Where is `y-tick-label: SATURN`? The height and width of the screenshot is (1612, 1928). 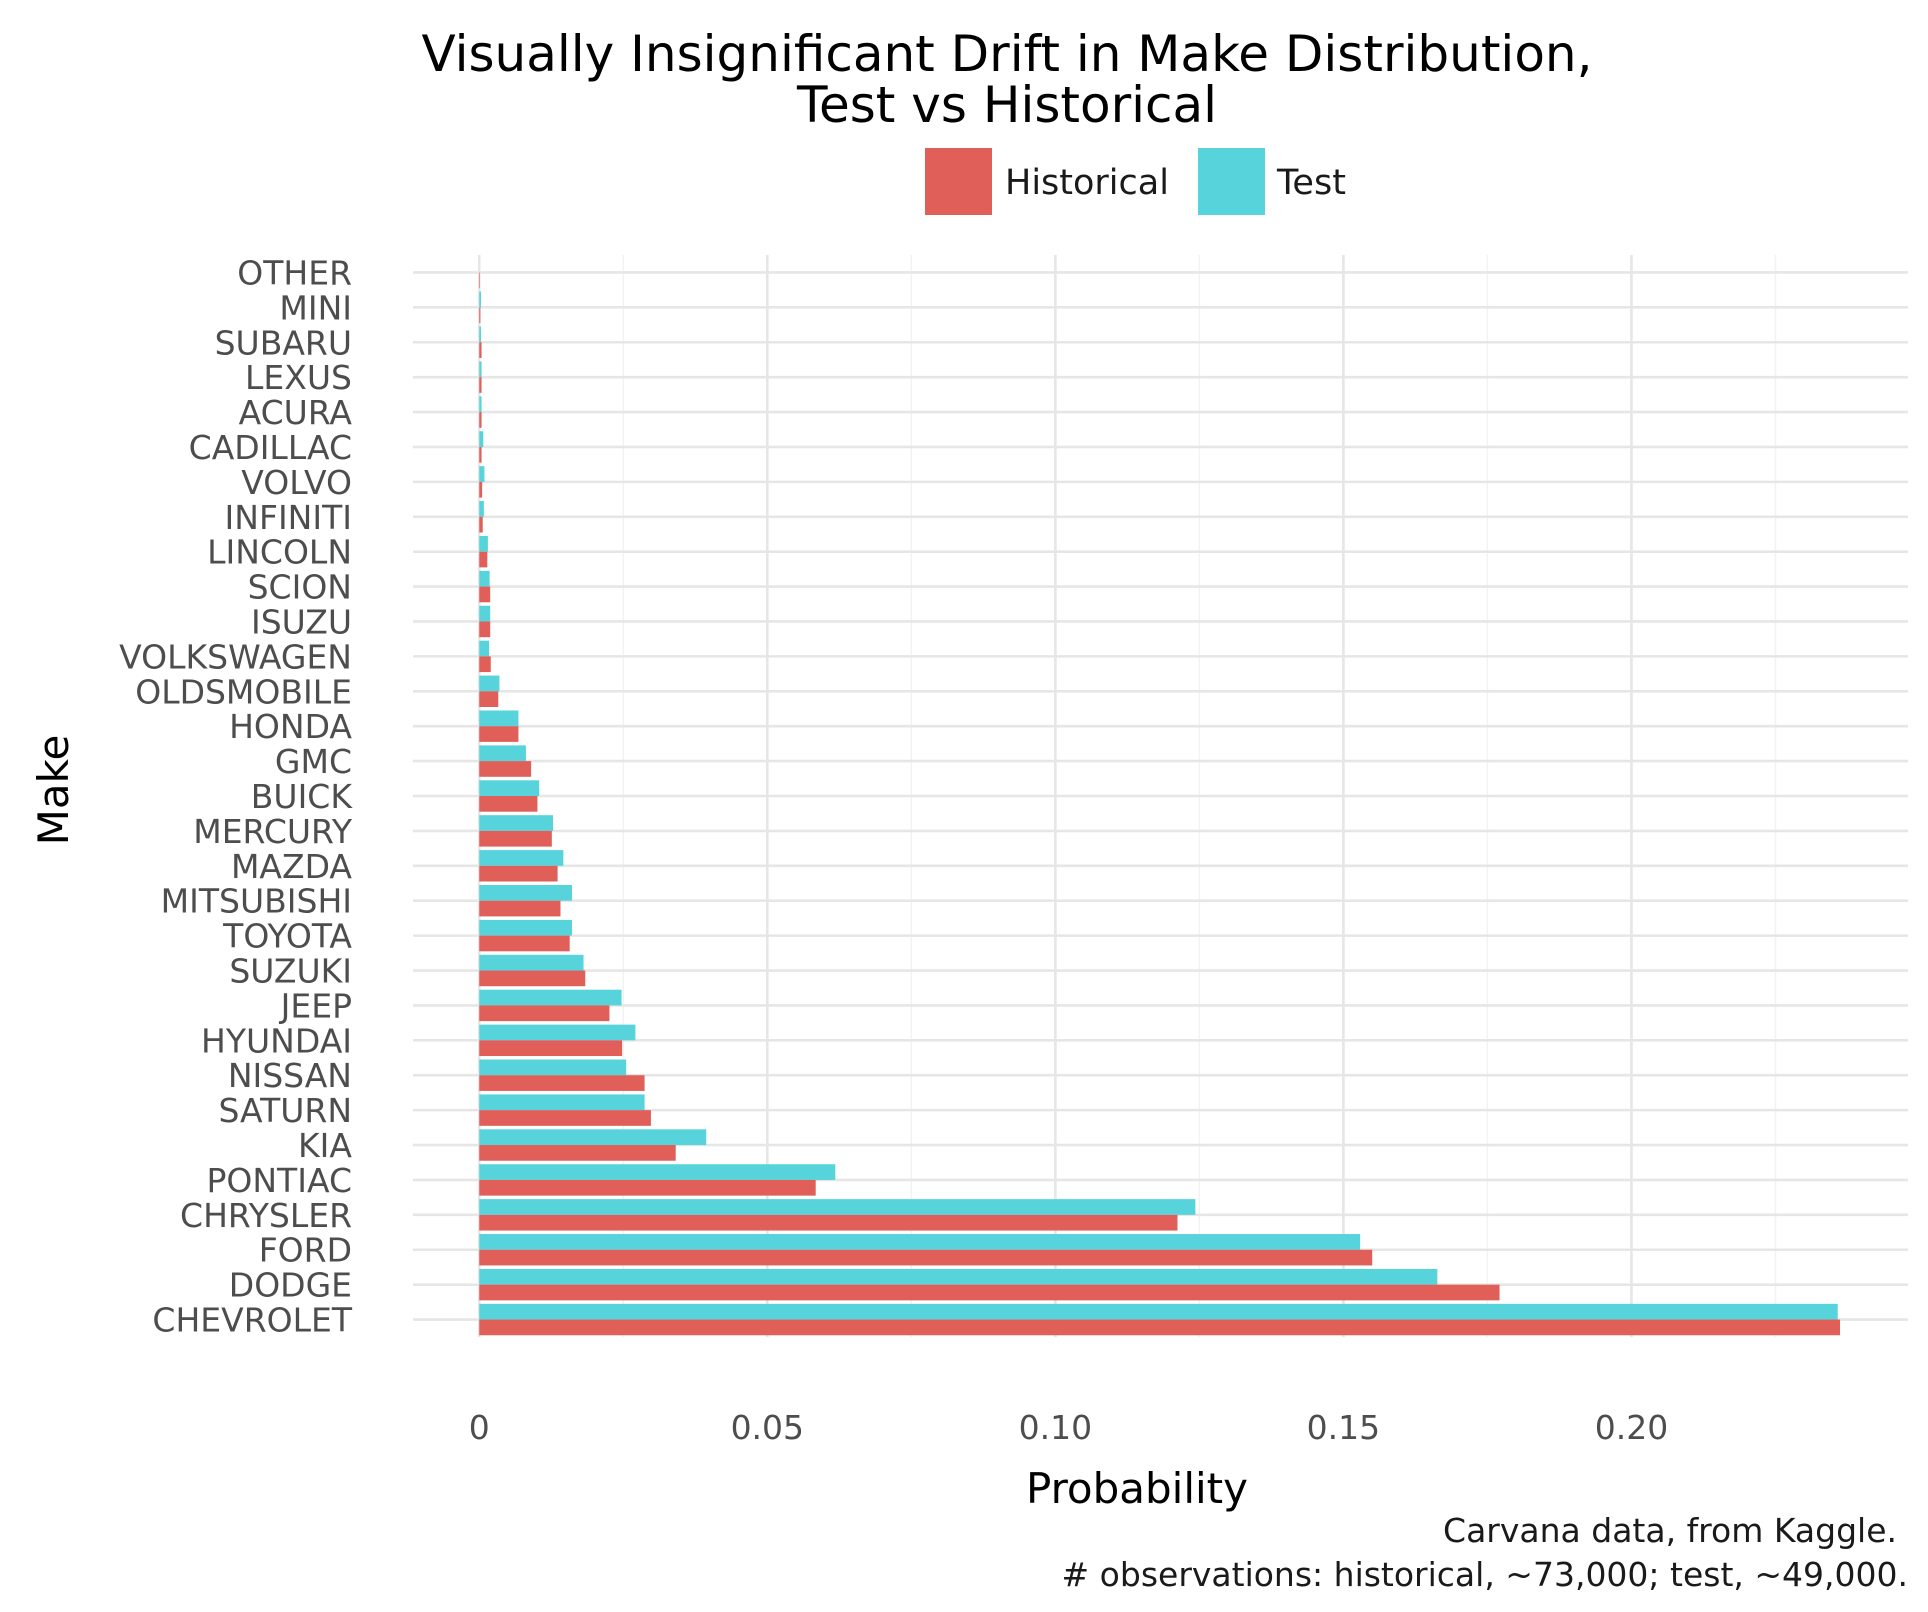
y-tick-label: SATURN is located at coordinates (286, 1110).